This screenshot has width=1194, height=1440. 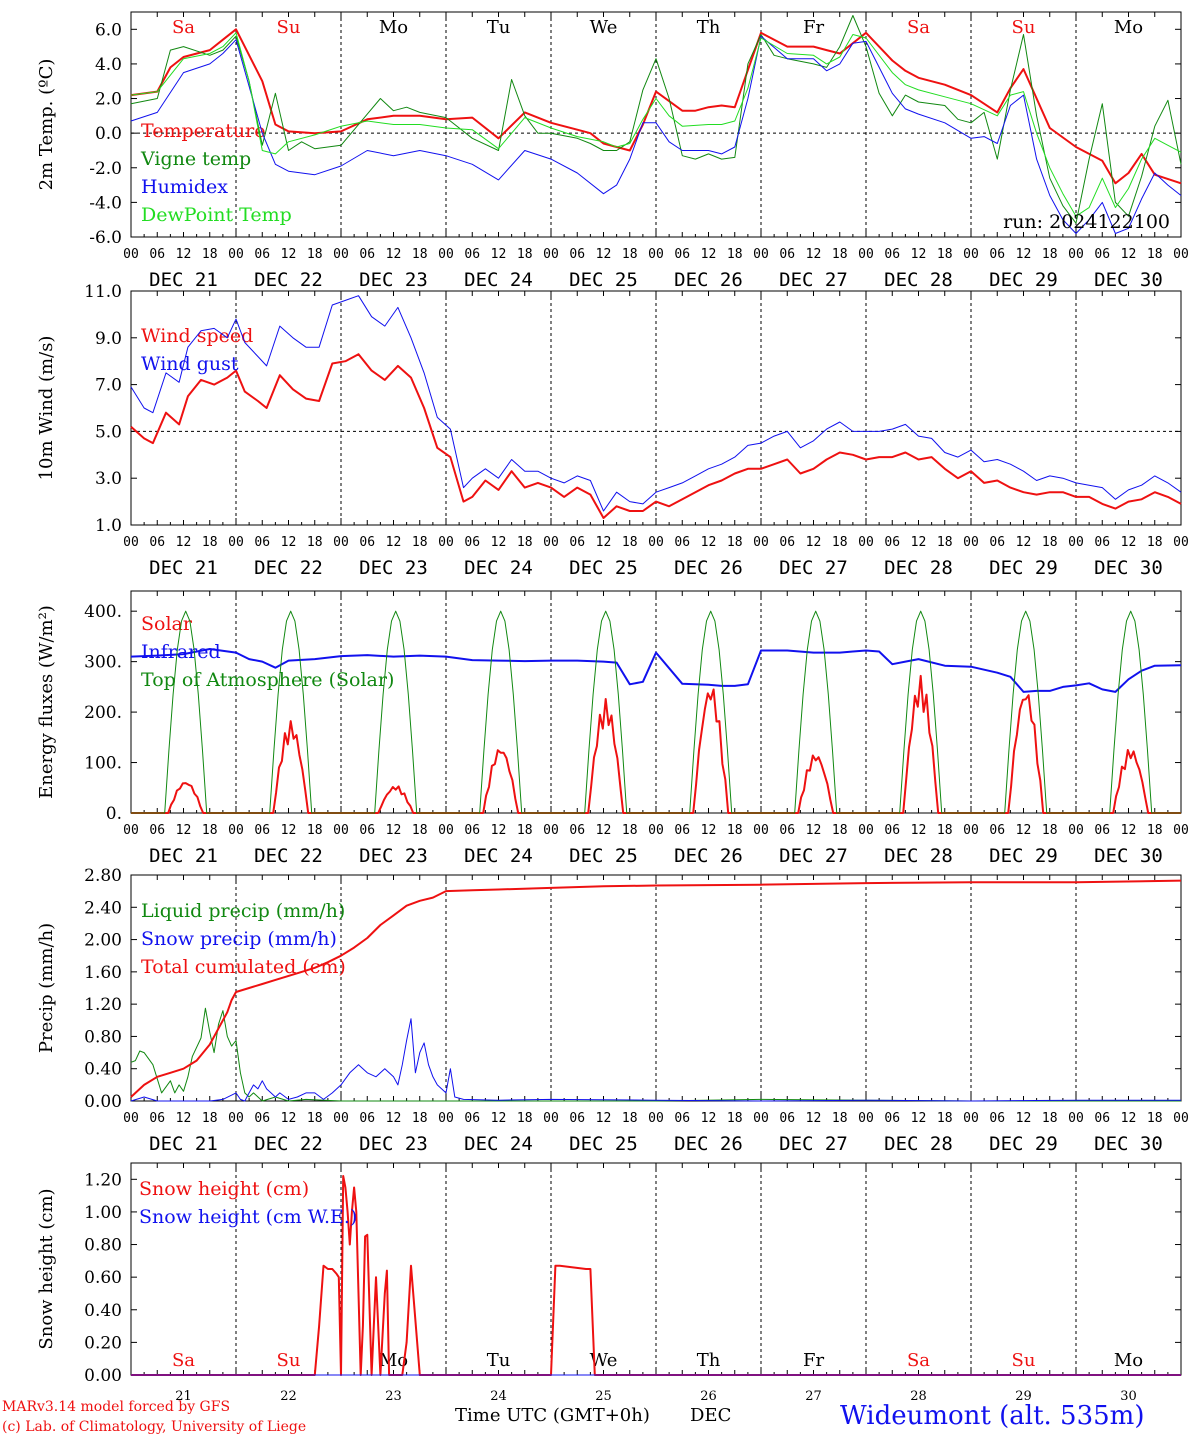 I want to click on day-label: DEC 26, so click(x=708, y=280).